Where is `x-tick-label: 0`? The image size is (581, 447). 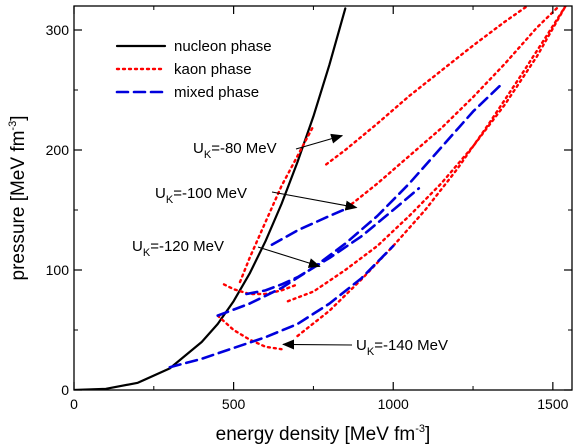 x-tick-label: 0 is located at coordinates (74, 404).